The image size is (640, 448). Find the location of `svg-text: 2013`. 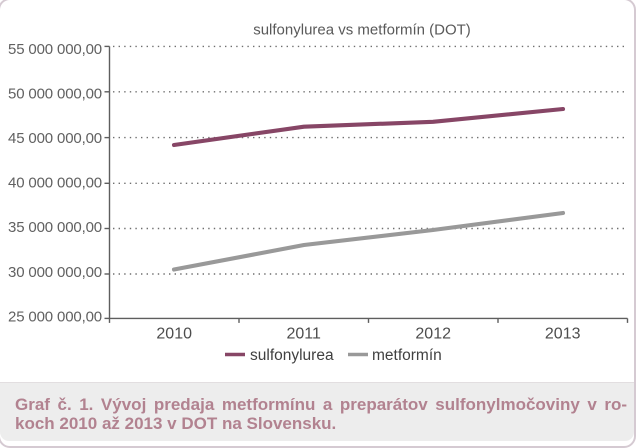

svg-text: 2013 is located at coordinates (563, 333).